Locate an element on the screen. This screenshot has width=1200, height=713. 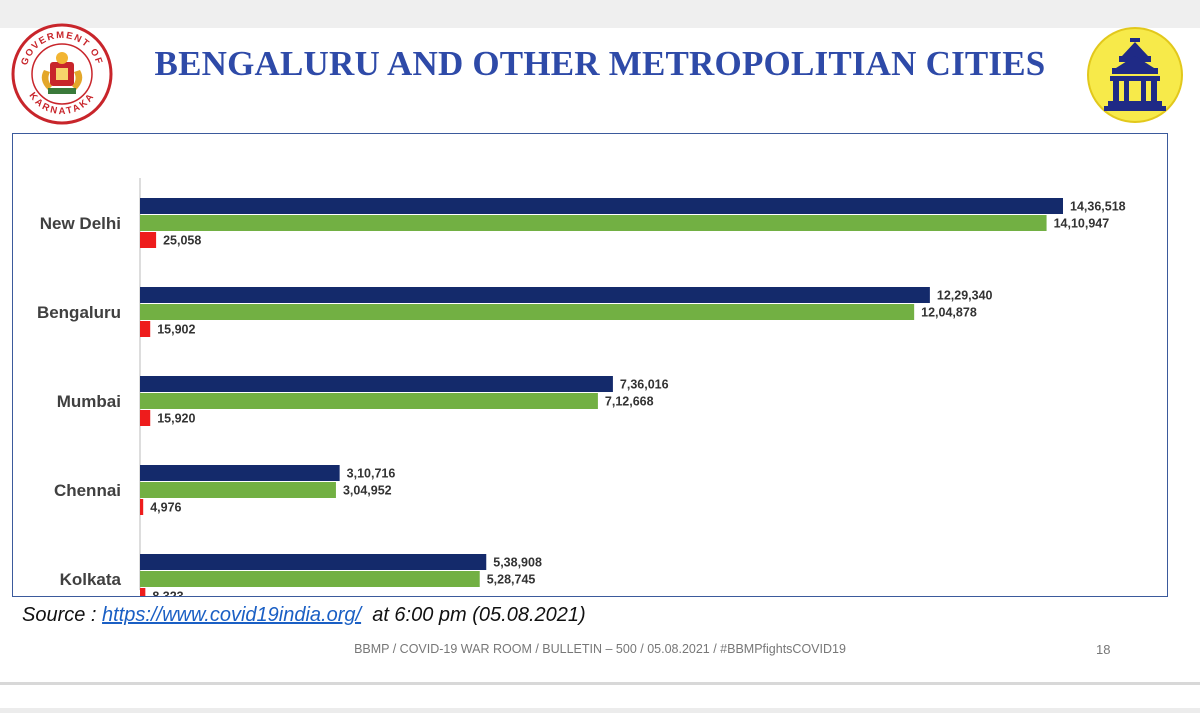
page-number: 18 is located at coordinates (1103, 649).